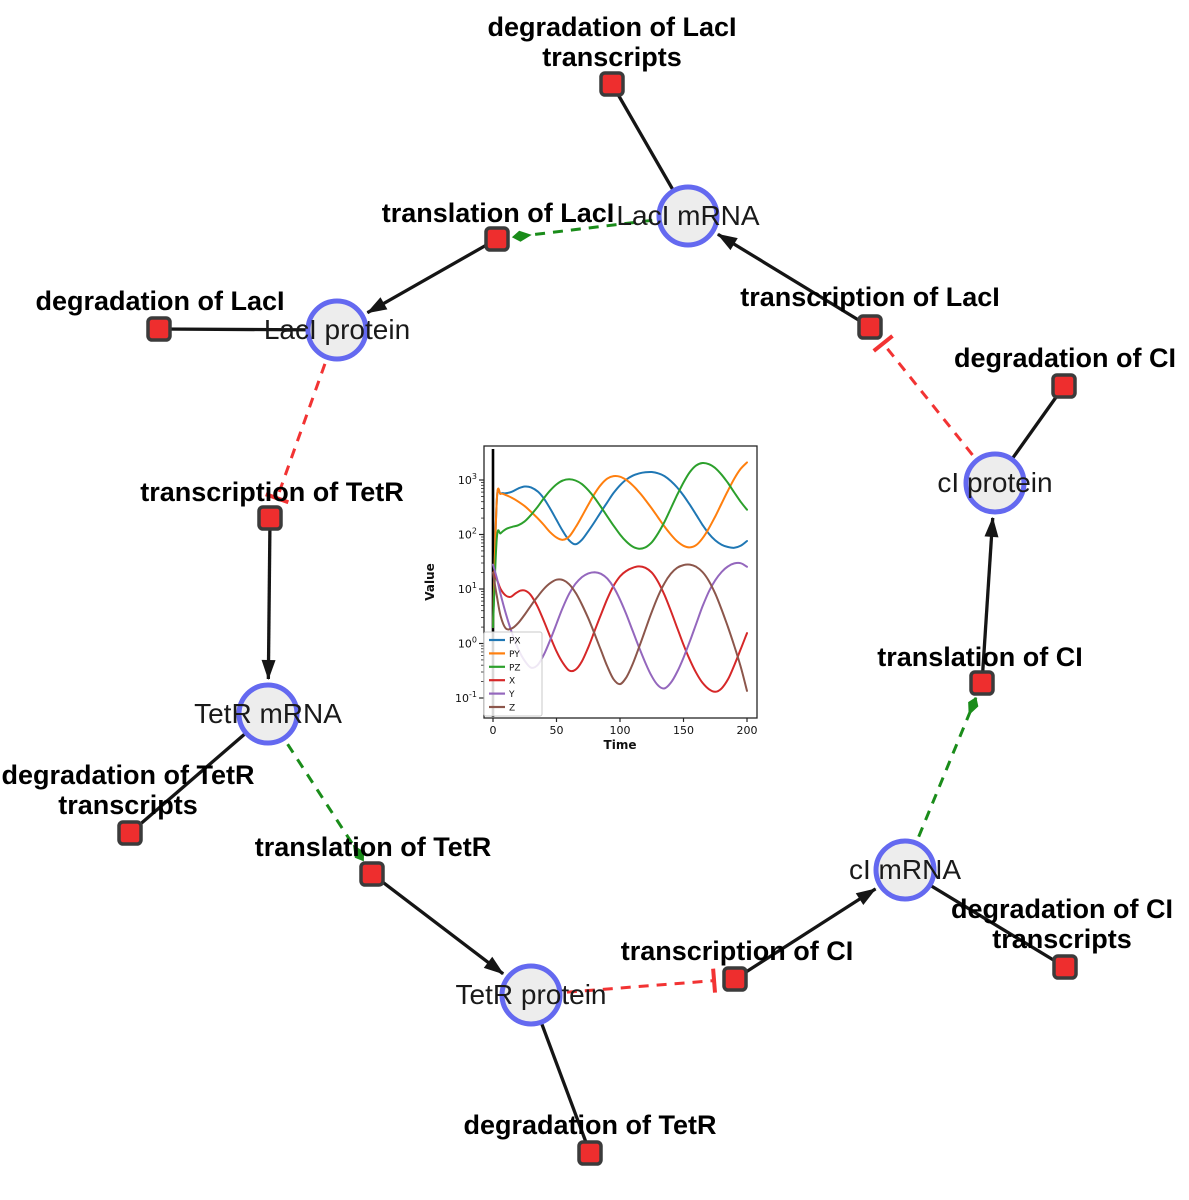 The width and height of the screenshot is (1189, 1200). Describe the element at coordinates (557, 730) in the screenshot. I see `x-tick-label: 50` at that location.